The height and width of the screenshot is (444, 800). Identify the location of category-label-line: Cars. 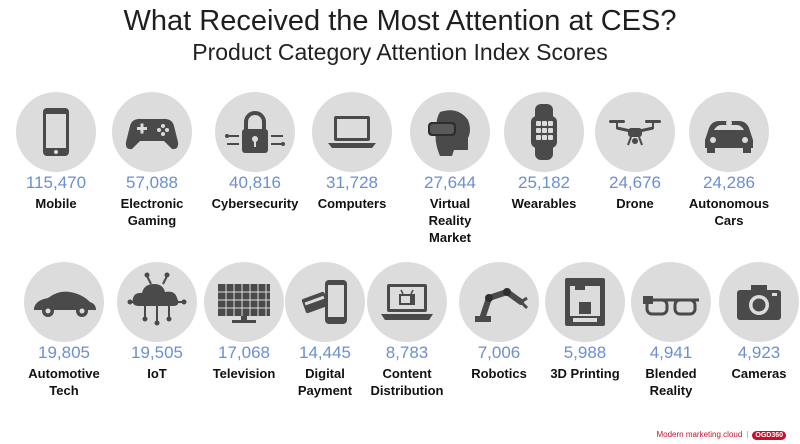
(729, 220).